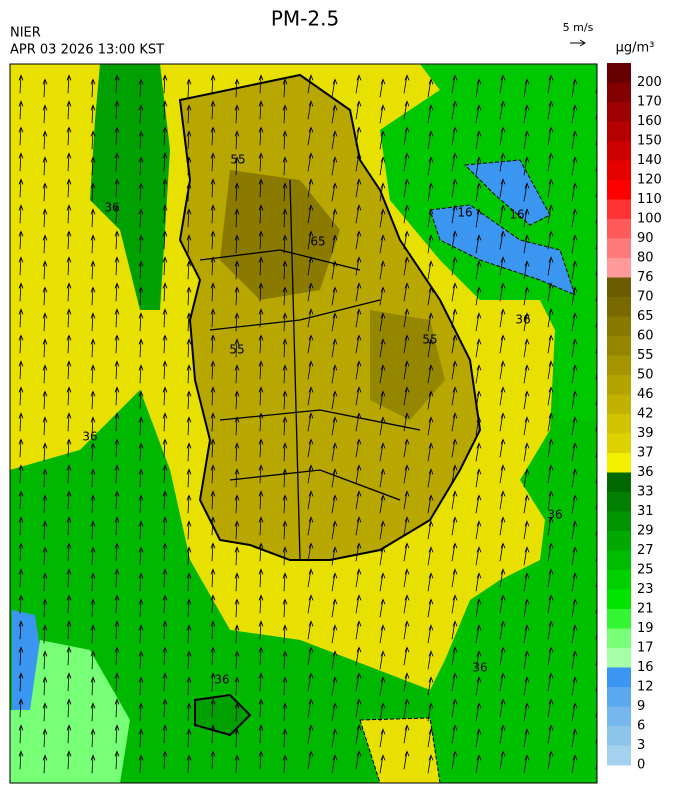 The height and width of the screenshot is (795, 673). What do you see at coordinates (641, 765) in the screenshot?
I see `colorbar-label: 0` at bounding box center [641, 765].